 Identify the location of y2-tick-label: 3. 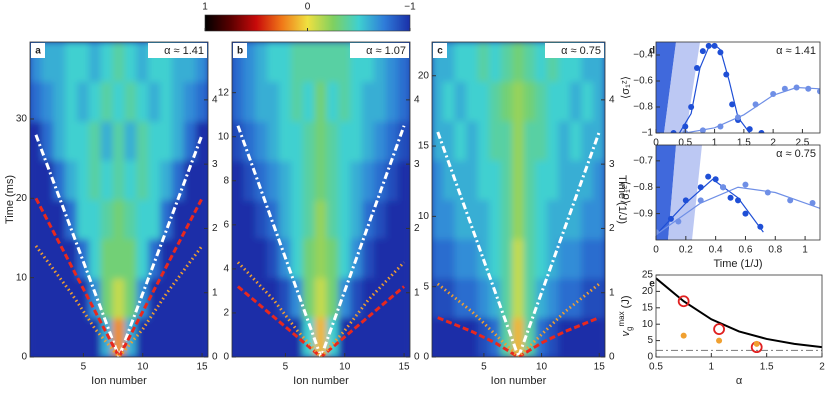
(612, 164).